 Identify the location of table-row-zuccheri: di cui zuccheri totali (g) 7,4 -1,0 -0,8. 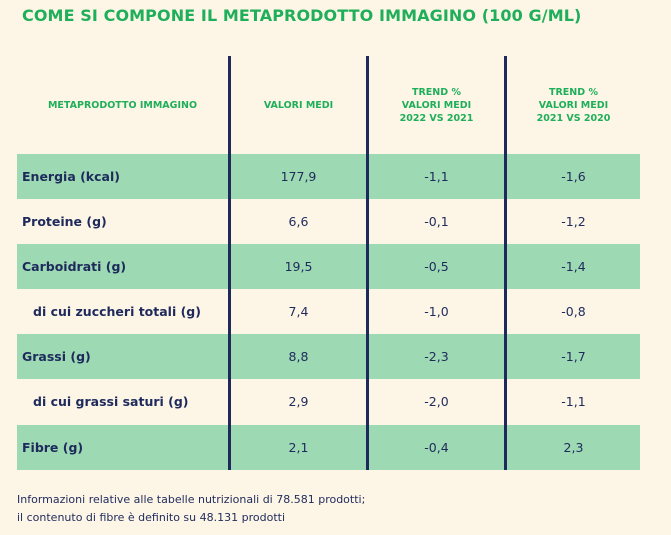
(328, 311).